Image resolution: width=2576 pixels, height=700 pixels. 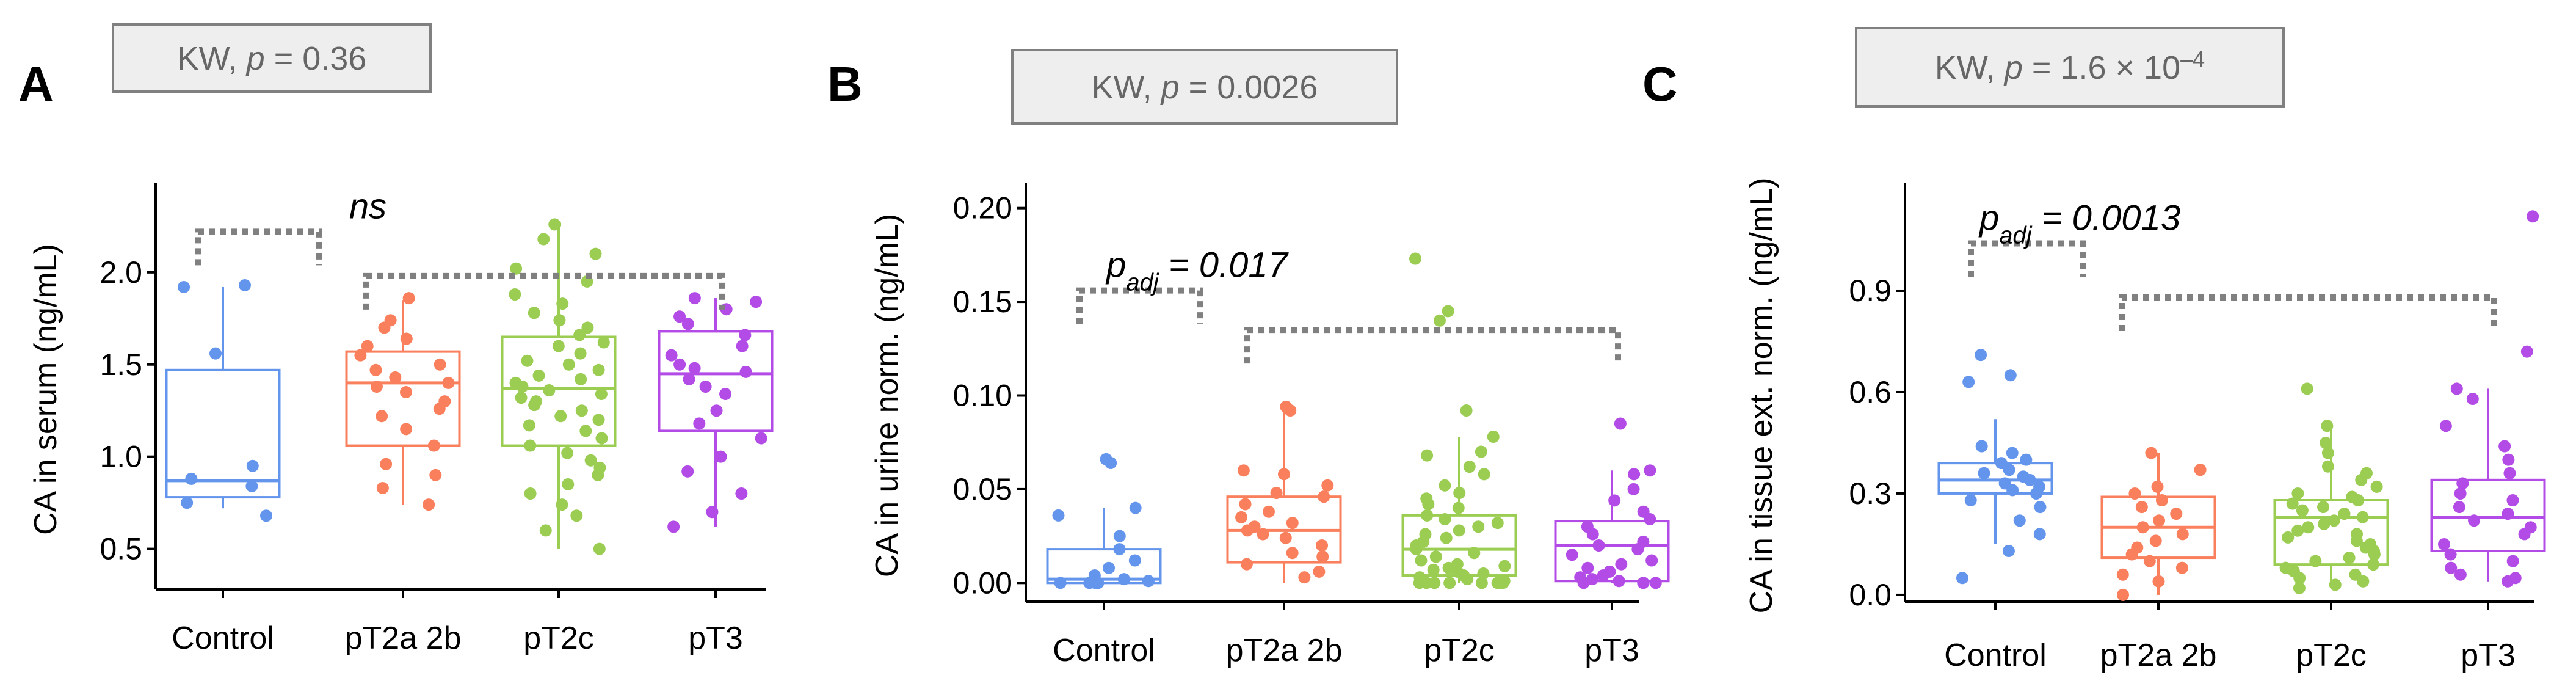 What do you see at coordinates (2158, 655) in the screenshot?
I see `x-category-label: pT2a 2b` at bounding box center [2158, 655].